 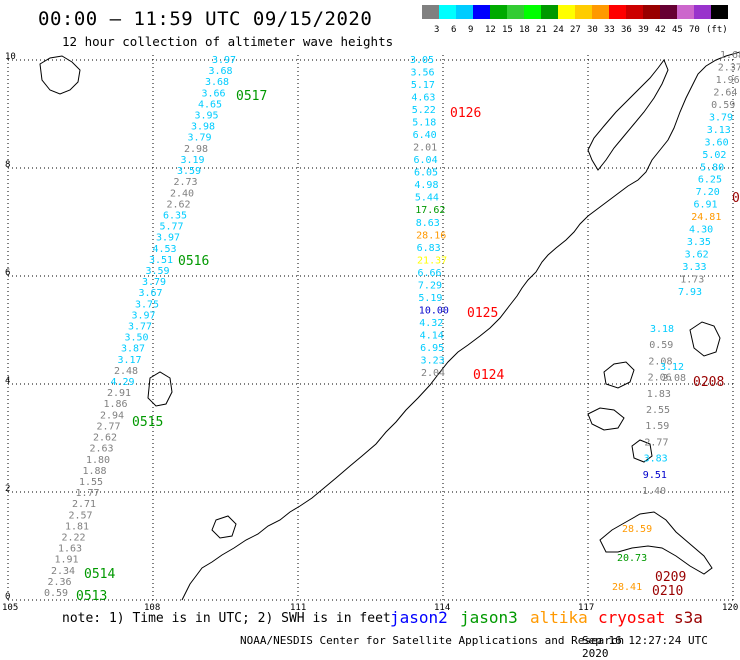 I want to click on legend-label: 27, so click(x=575, y=30).